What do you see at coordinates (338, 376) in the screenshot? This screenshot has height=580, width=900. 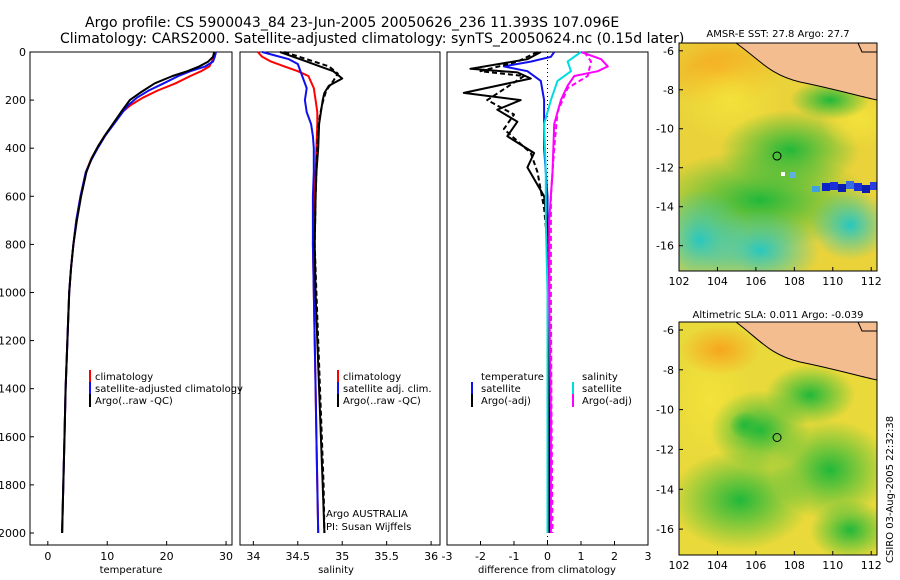 I see `legend-swatch-climatology` at bounding box center [338, 376].